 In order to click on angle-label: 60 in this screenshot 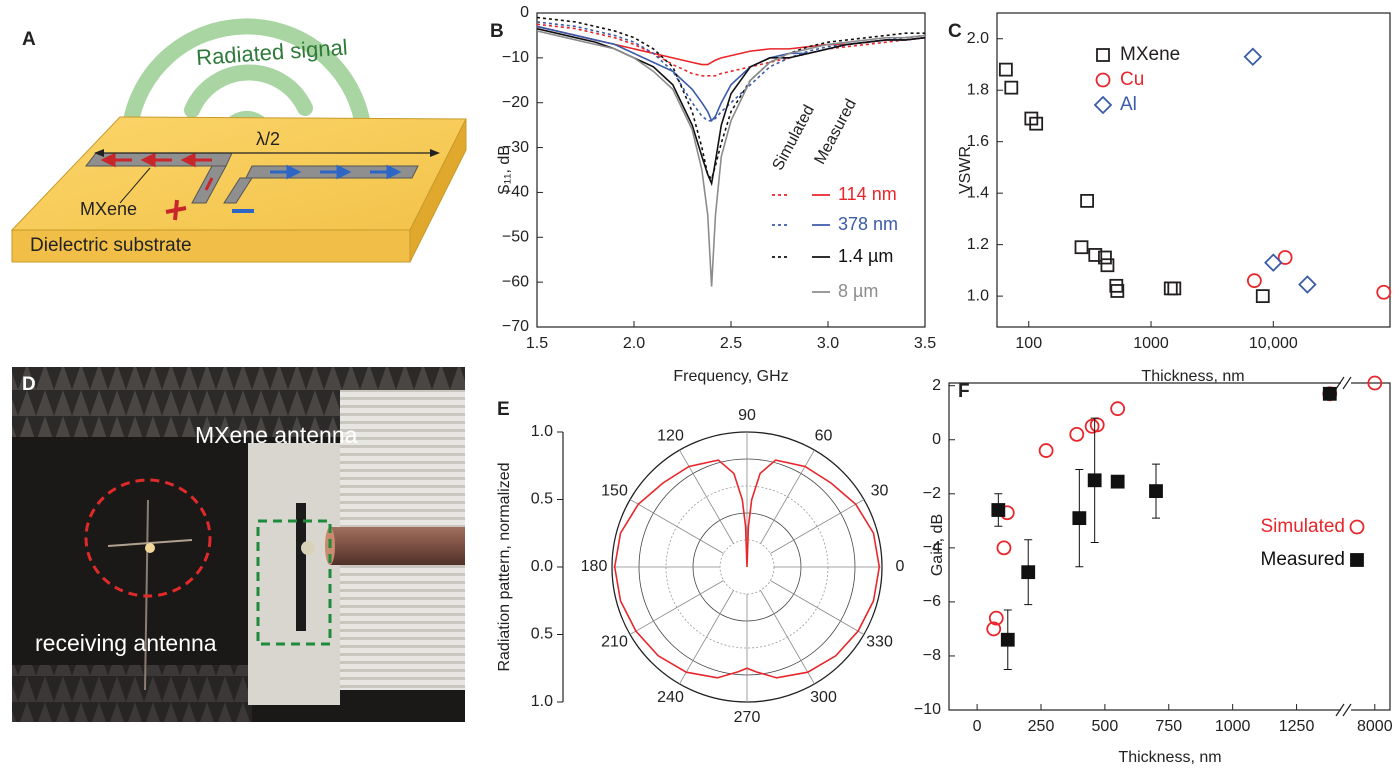, I will do `click(824, 435)`.